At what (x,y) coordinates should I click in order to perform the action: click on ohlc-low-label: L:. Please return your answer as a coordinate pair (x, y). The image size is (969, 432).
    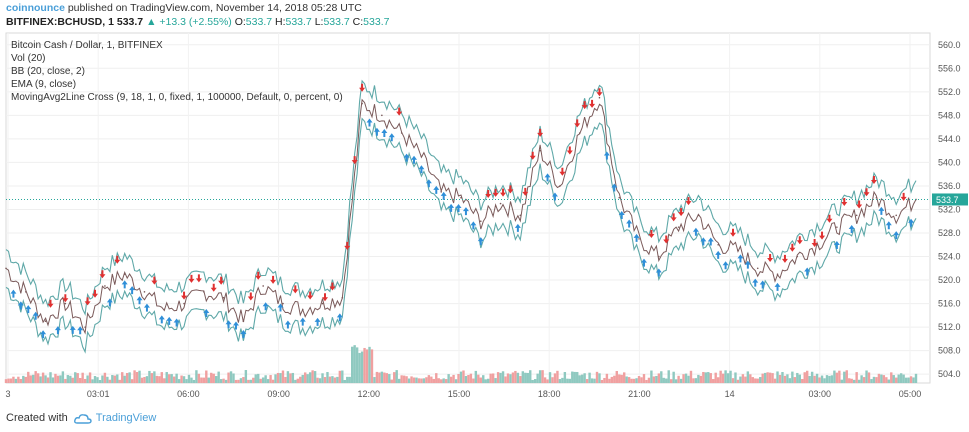
    Looking at the image, I should click on (319, 22).